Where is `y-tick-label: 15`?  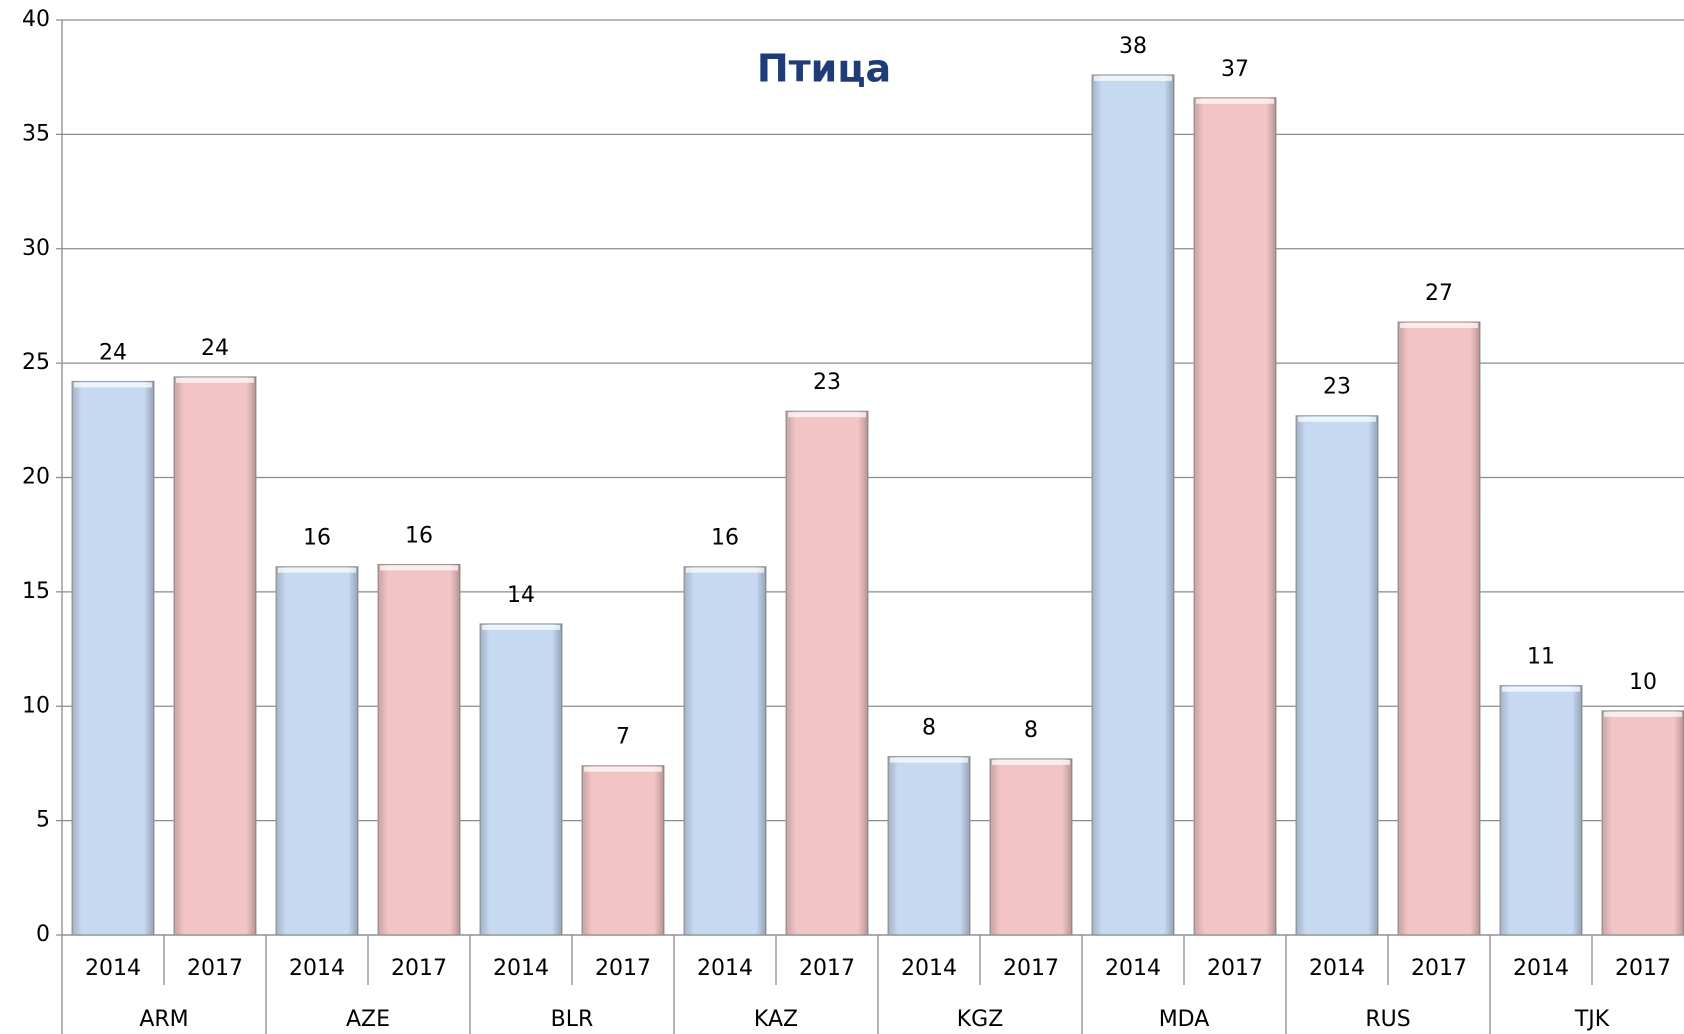 y-tick-label: 15 is located at coordinates (36, 591).